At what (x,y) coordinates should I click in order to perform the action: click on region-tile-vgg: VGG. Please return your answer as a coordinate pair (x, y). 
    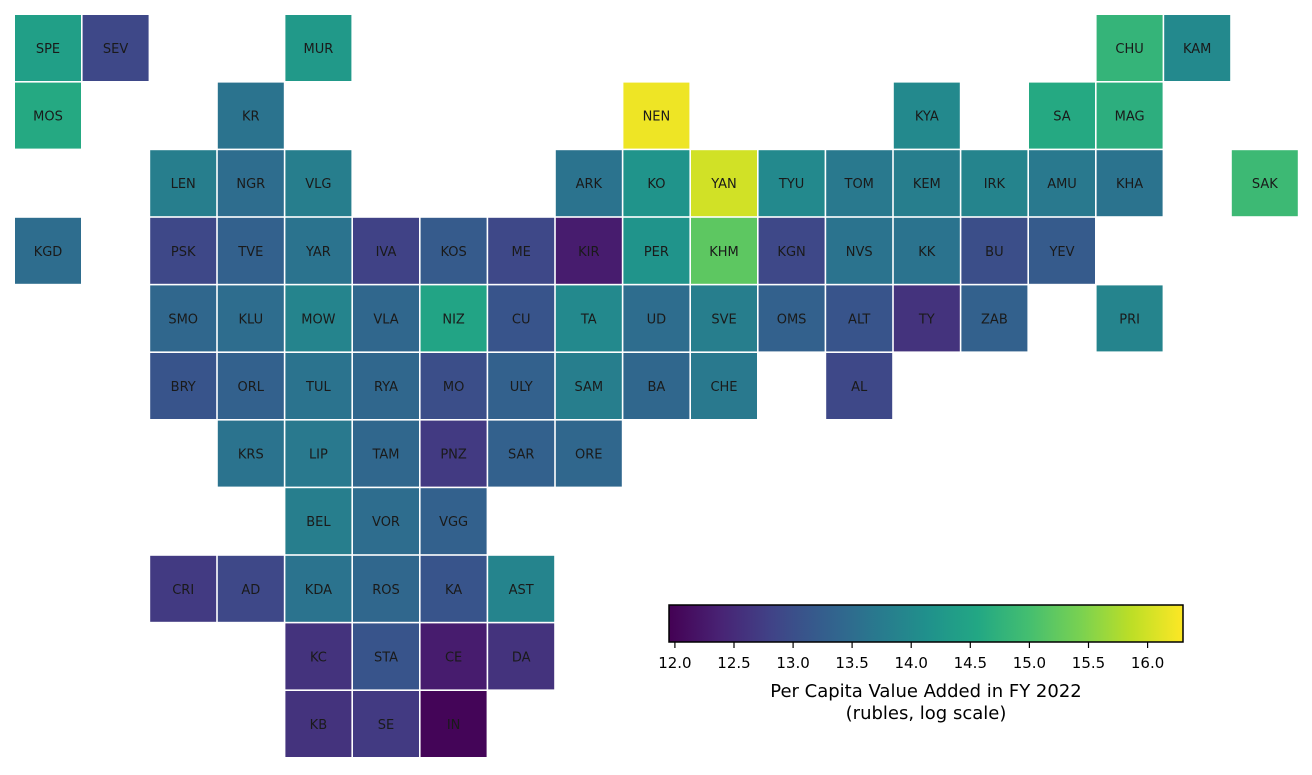
    Looking at the image, I should click on (453, 521).